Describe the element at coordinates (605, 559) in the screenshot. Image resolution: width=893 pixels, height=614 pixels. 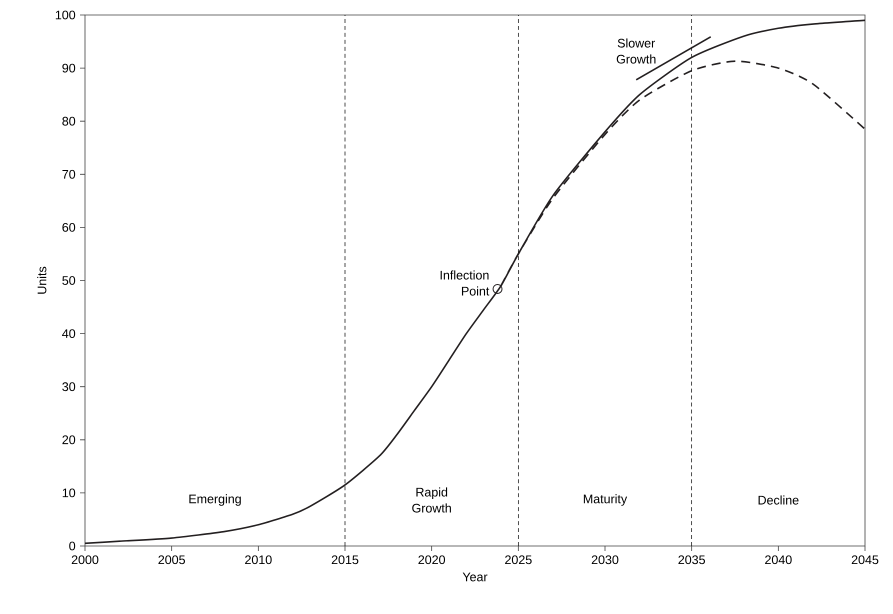
I see `x-tick-label: 2030` at that location.